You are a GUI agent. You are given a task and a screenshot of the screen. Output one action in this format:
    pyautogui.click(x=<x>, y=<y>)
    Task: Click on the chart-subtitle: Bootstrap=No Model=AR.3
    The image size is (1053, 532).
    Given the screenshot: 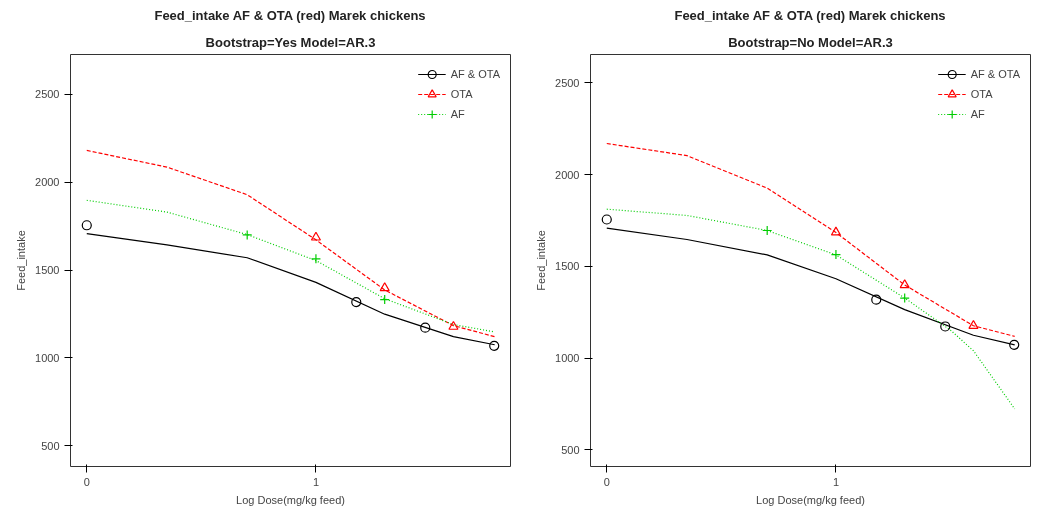 What is the action you would take?
    pyautogui.click(x=810, y=42)
    